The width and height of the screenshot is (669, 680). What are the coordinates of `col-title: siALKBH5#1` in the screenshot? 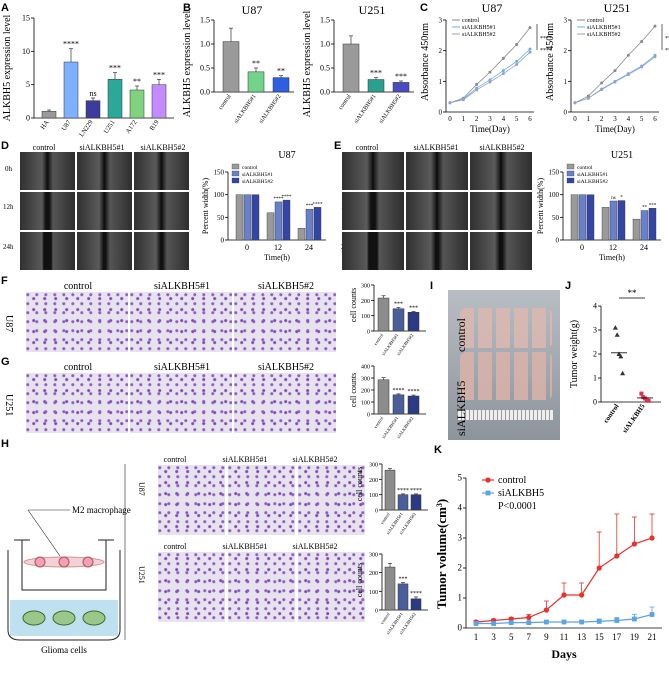 It's located at (182, 367).